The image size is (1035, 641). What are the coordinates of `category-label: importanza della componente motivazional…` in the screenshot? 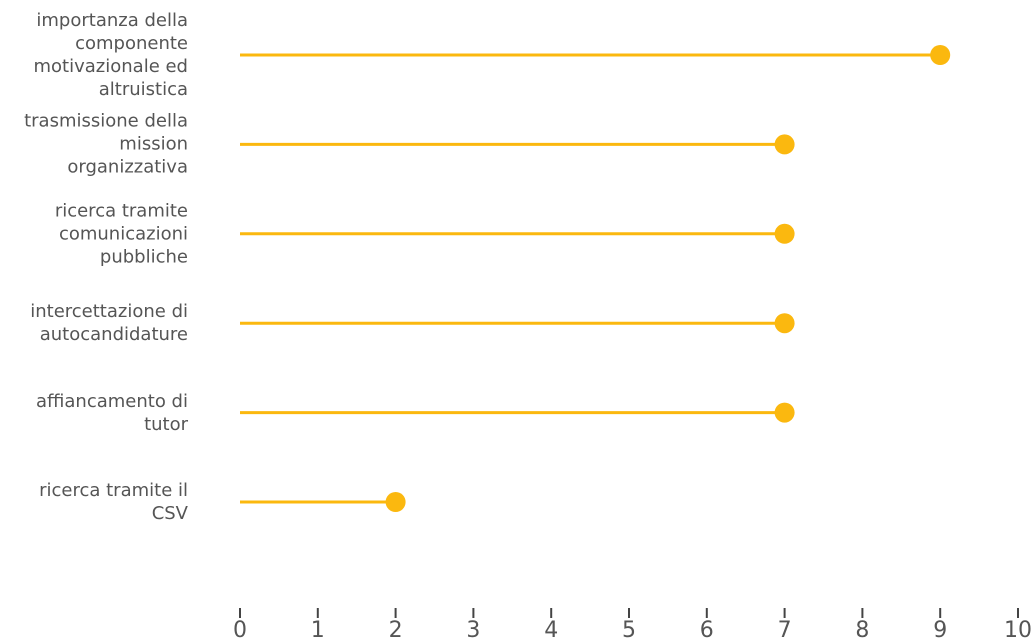 It's located at (111, 55).